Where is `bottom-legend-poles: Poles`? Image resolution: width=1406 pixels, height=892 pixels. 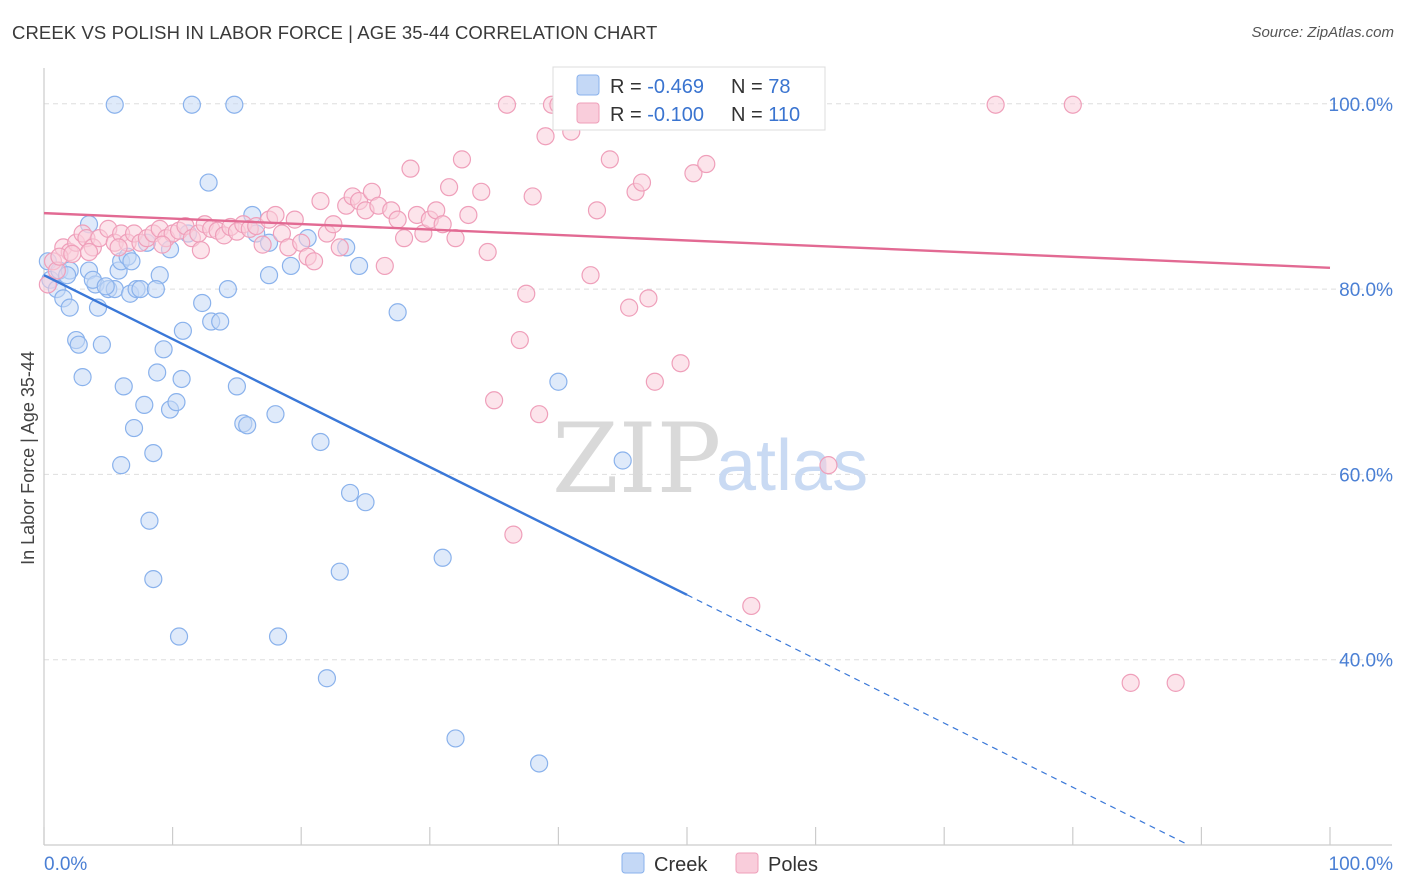
bottom-legend-poles: Poles is located at coordinates (793, 865).